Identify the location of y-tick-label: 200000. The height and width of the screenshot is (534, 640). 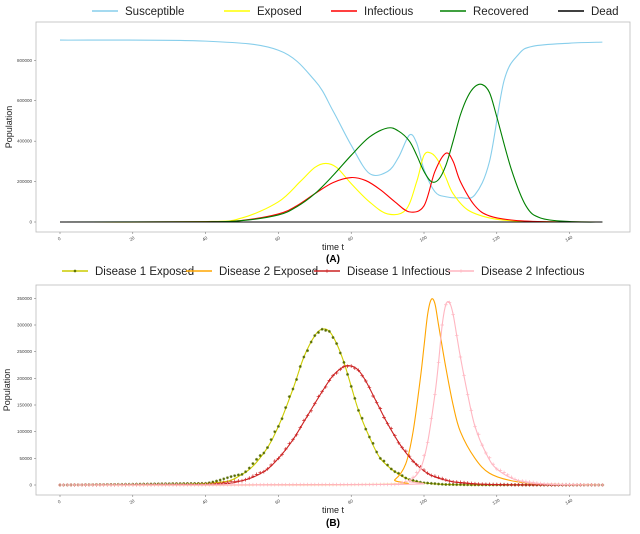
(25, 378).